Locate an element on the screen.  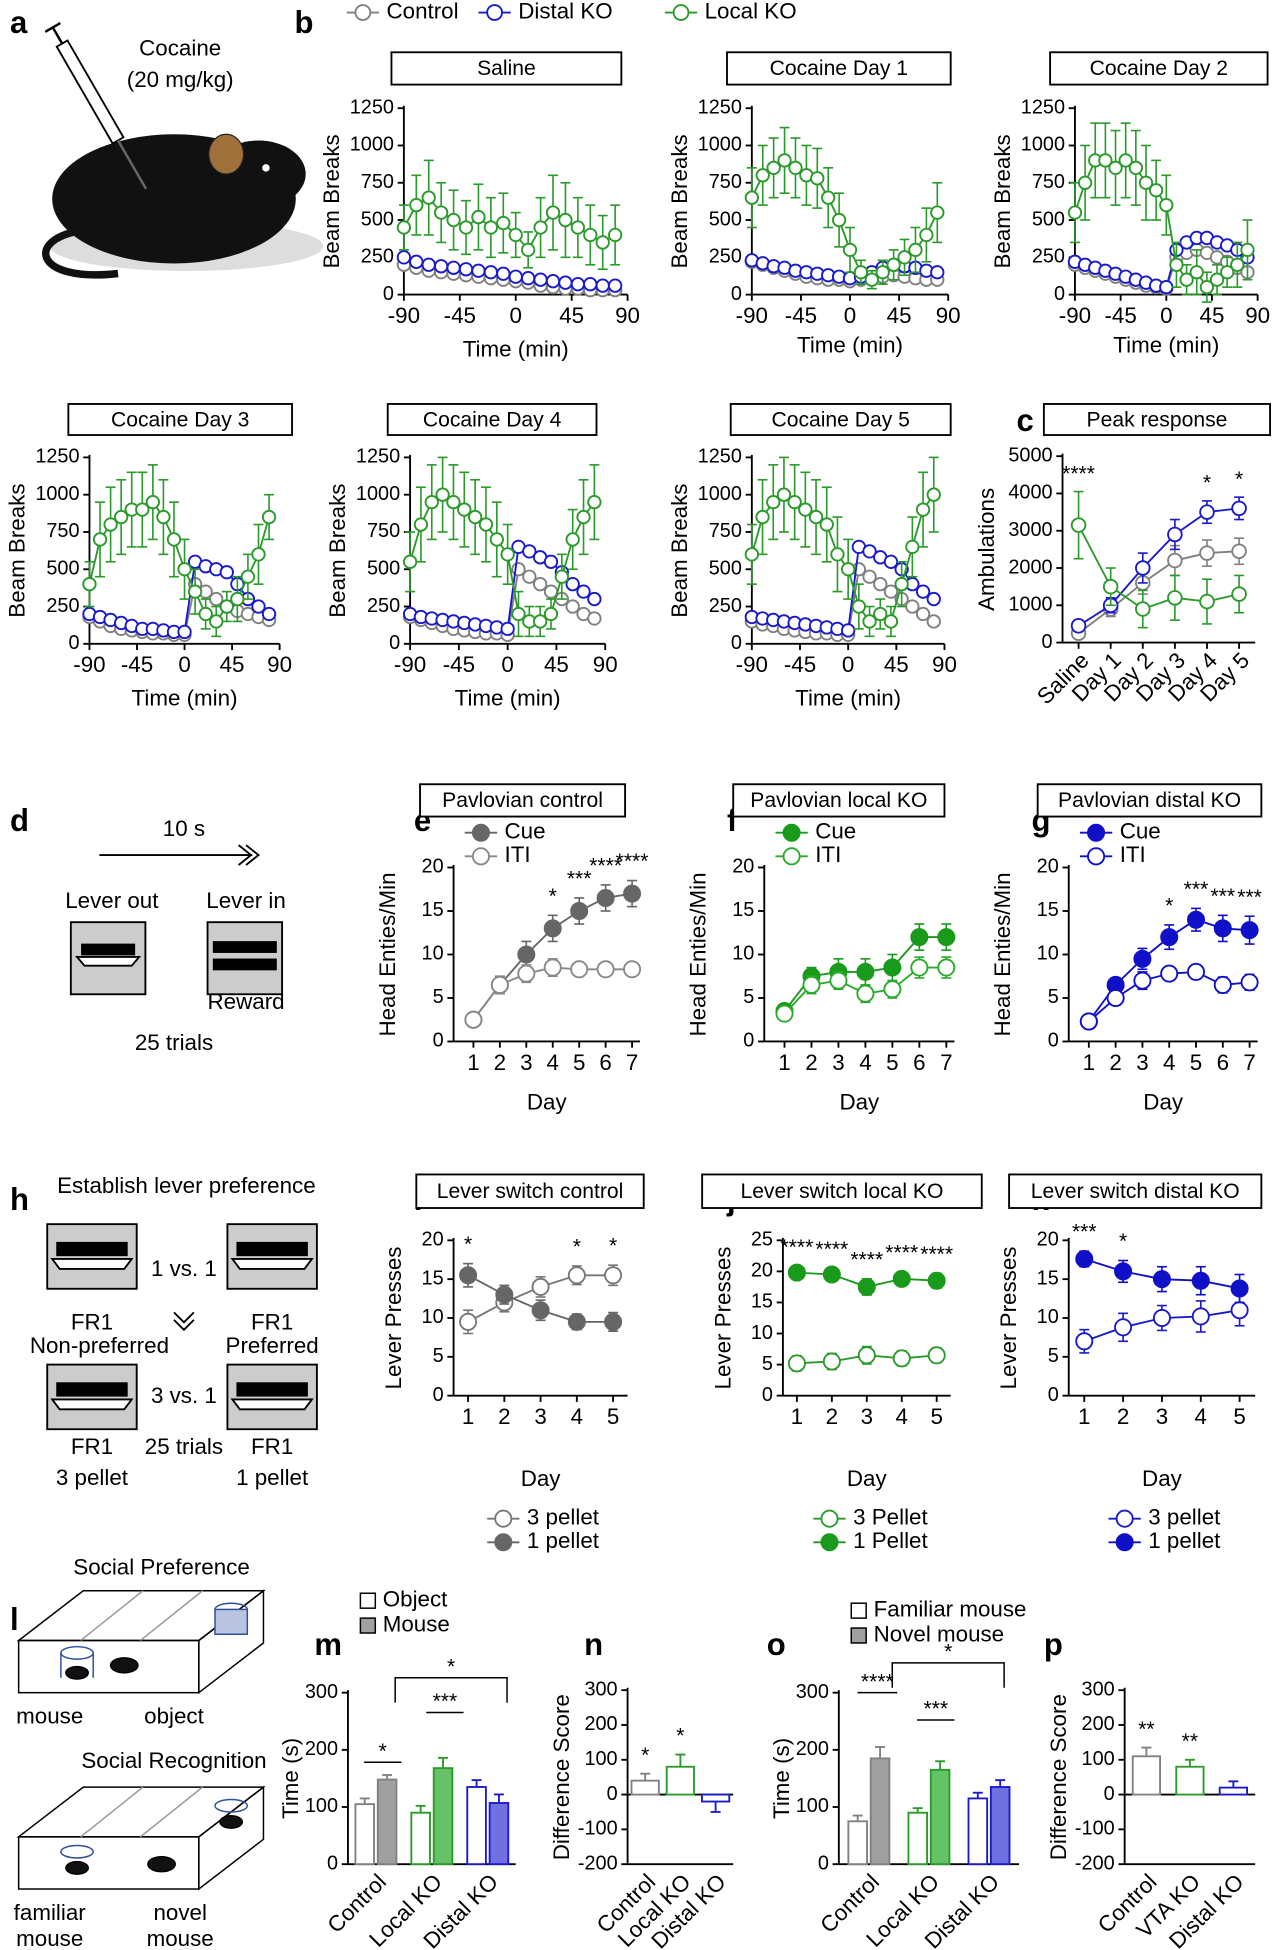
y-tick-label: 3000 is located at coordinates (1030, 530).